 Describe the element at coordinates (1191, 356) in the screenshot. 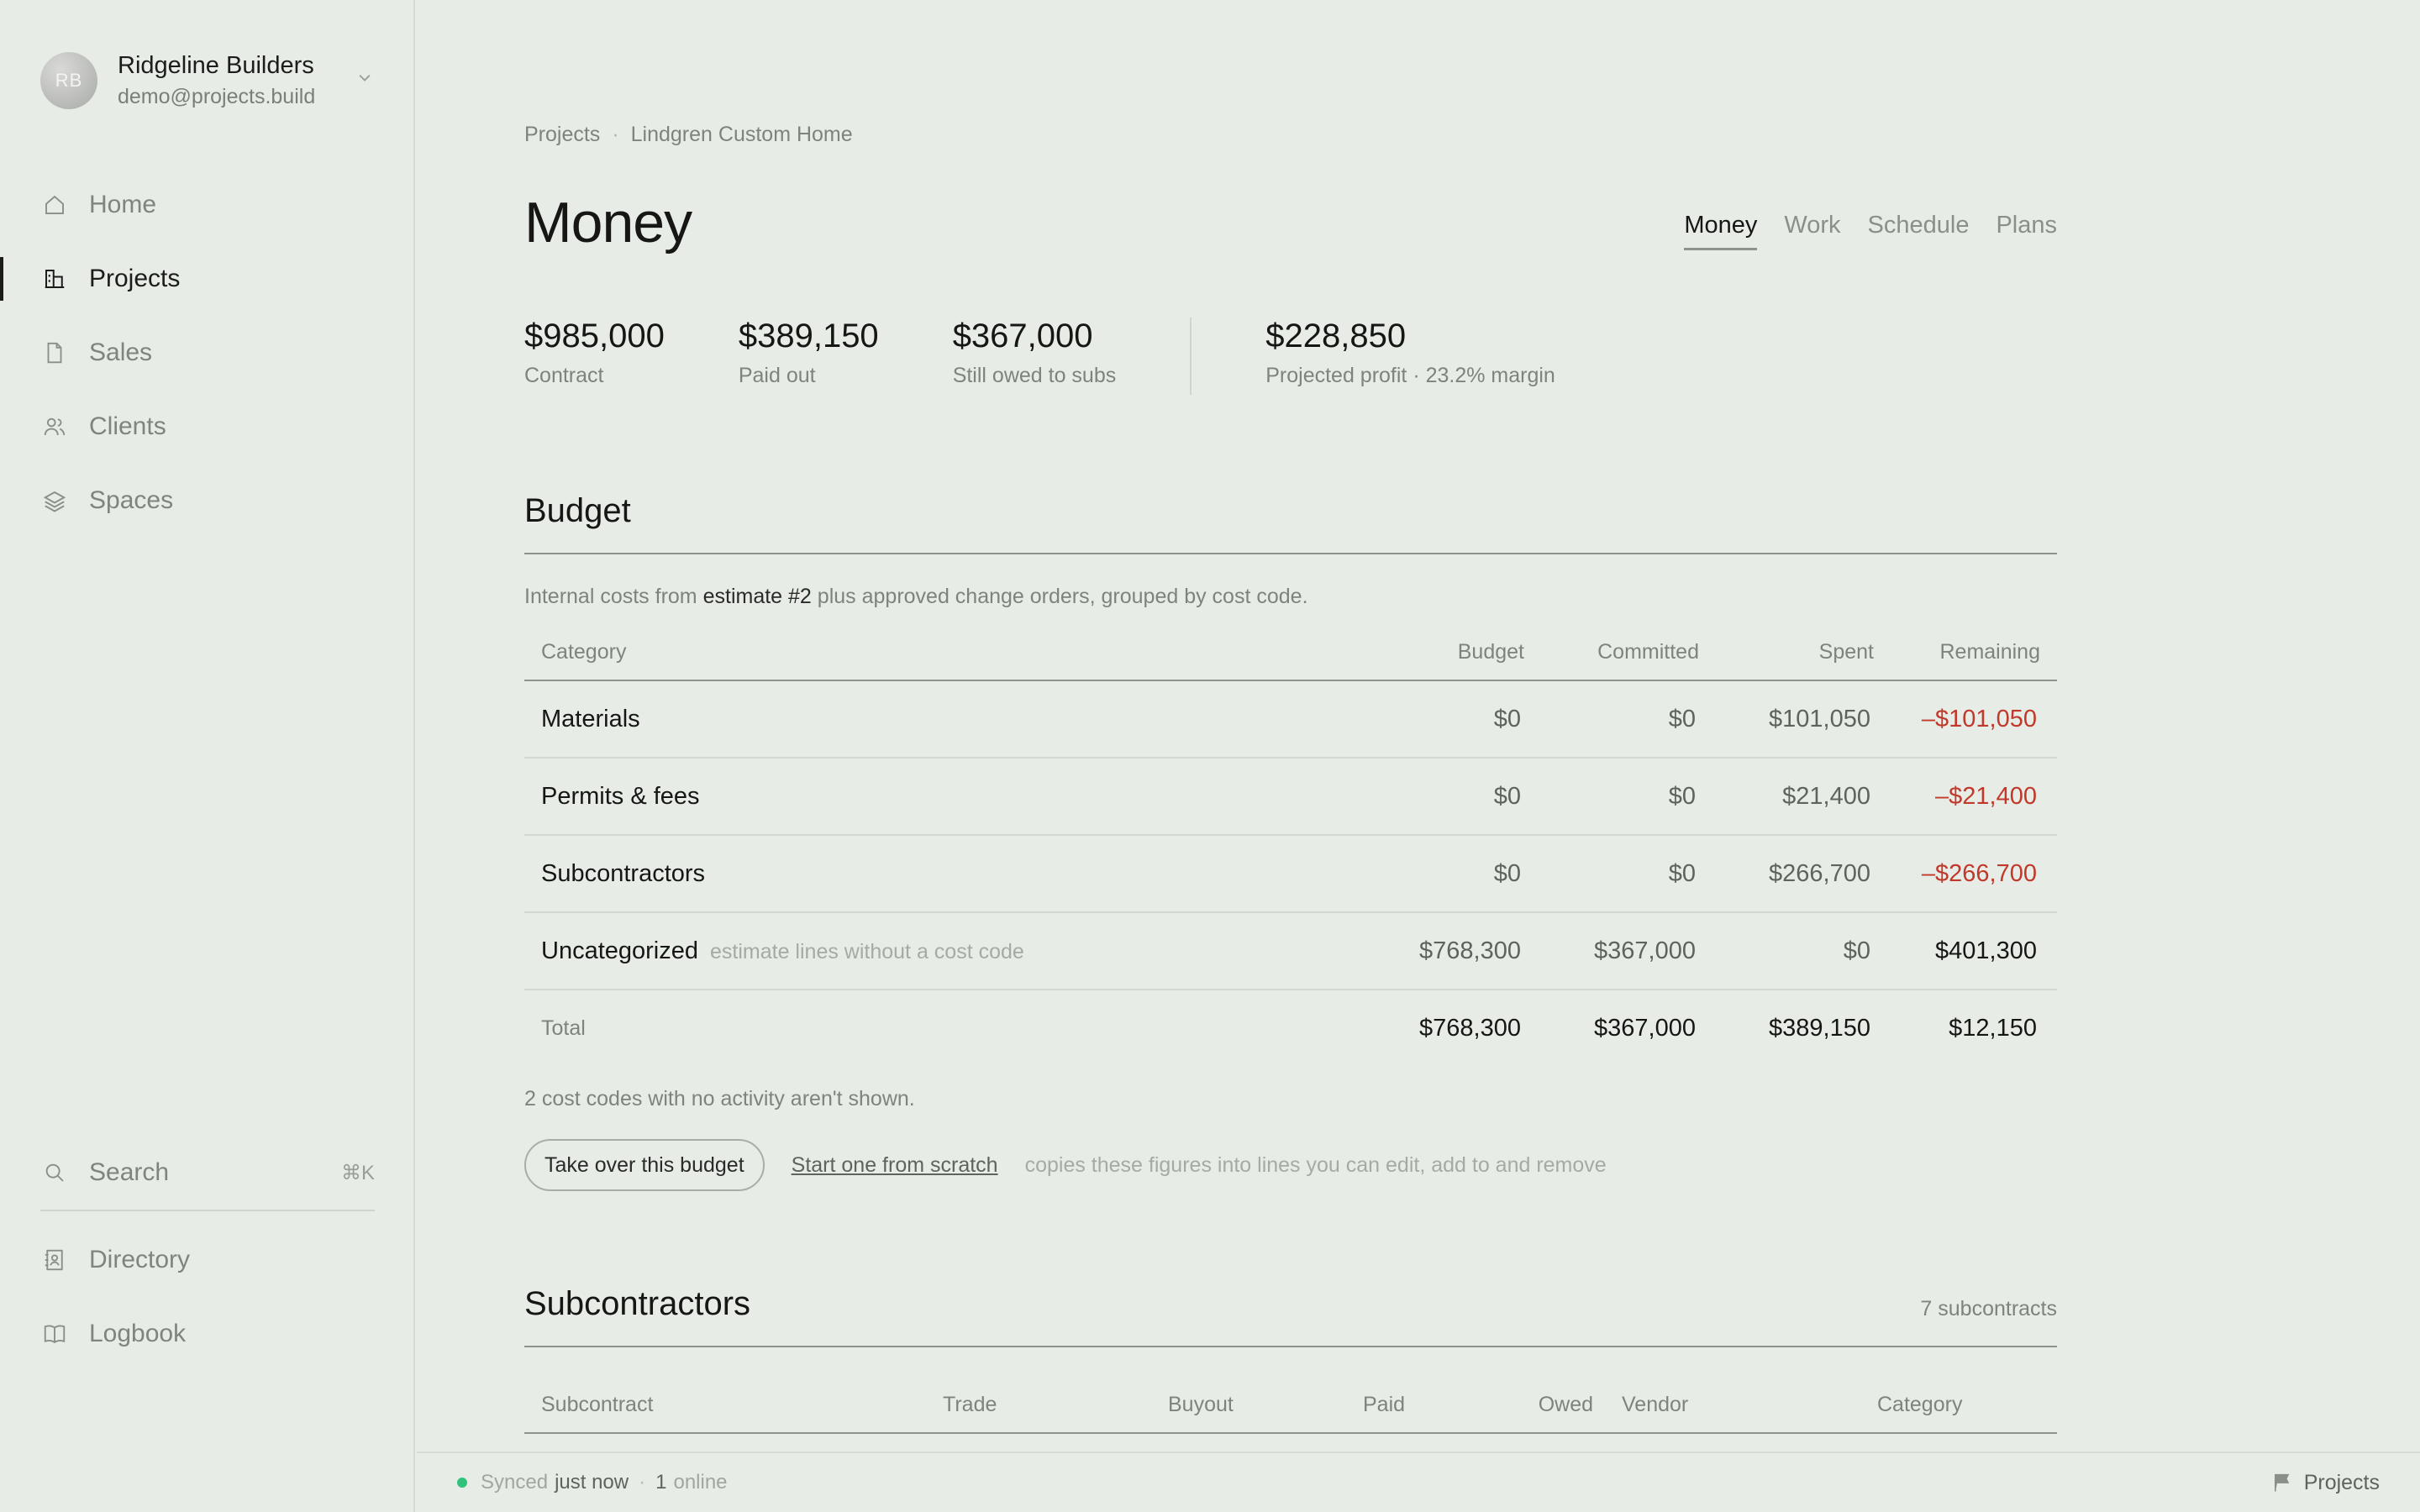

I see `stats-divider` at that location.